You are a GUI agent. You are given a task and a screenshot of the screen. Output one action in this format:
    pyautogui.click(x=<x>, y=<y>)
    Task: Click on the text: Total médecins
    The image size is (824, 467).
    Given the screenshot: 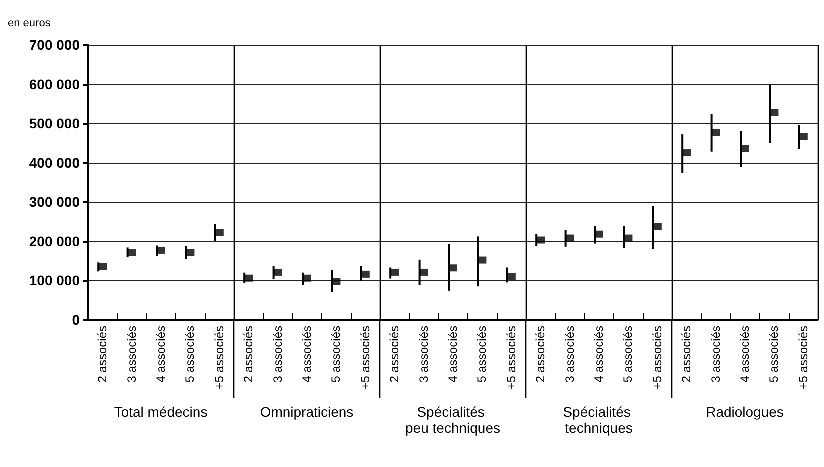 What is the action you would take?
    pyautogui.click(x=161, y=412)
    